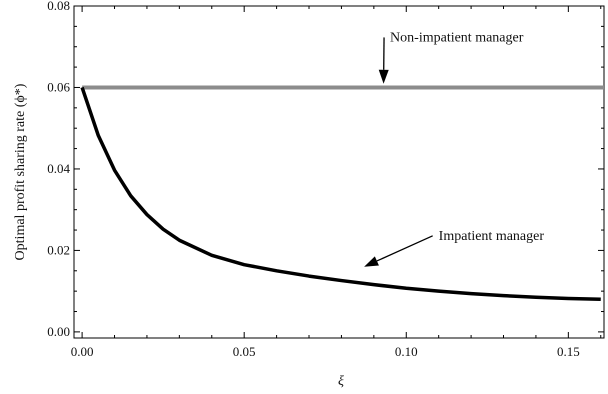  Describe the element at coordinates (492, 236) in the screenshot. I see `annotation-label: Impatient manager` at that location.